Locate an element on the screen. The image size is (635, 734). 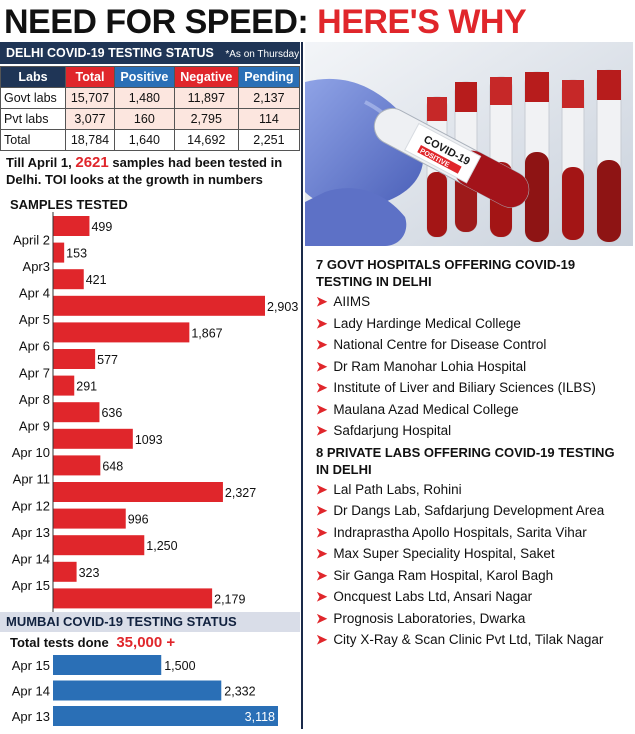
background-tubes is located at coordinates (524, 156).